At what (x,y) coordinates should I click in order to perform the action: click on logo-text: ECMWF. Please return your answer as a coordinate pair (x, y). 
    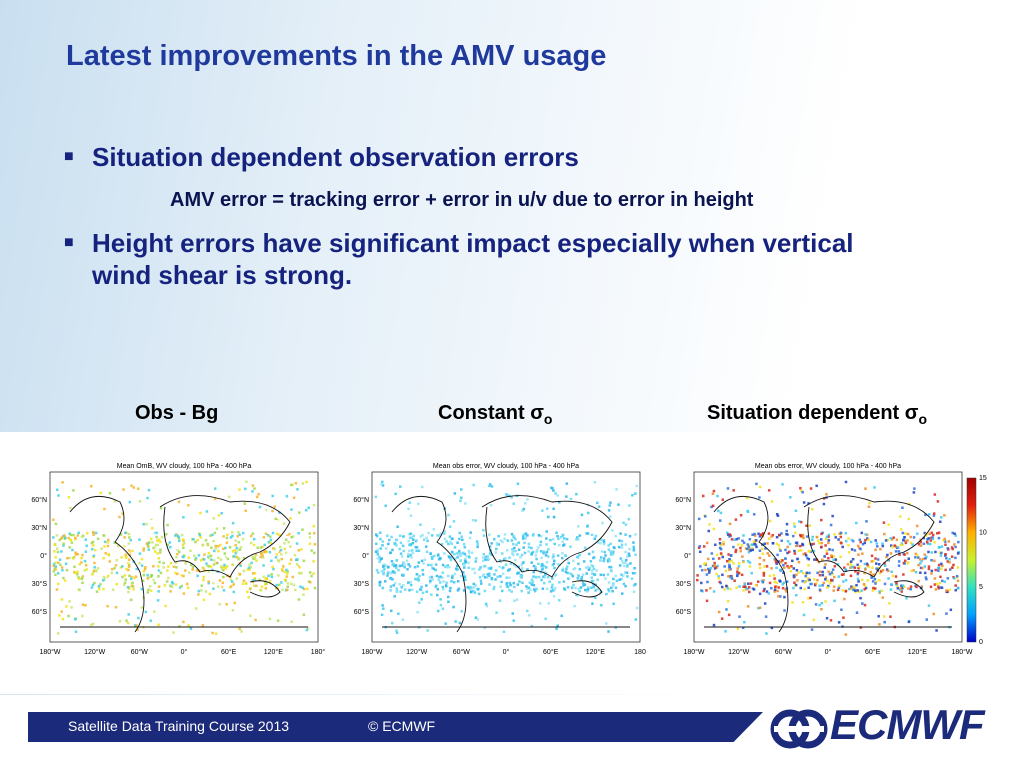
    Looking at the image, I should click on (907, 724).